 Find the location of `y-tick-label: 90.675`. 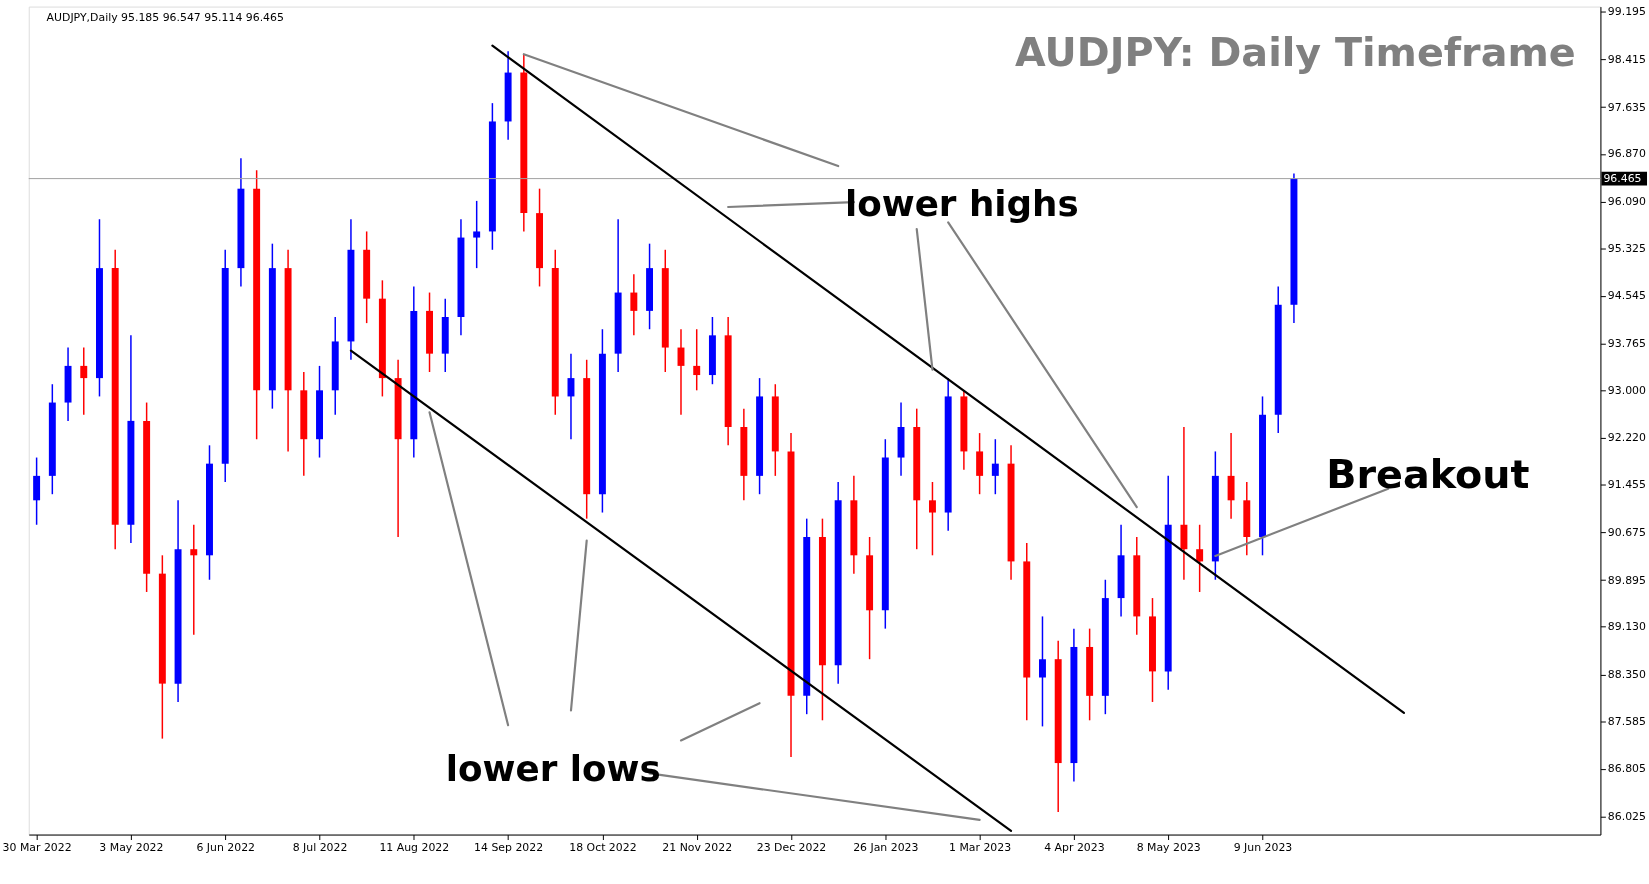

y-tick-label: 90.675 is located at coordinates (1626, 532).